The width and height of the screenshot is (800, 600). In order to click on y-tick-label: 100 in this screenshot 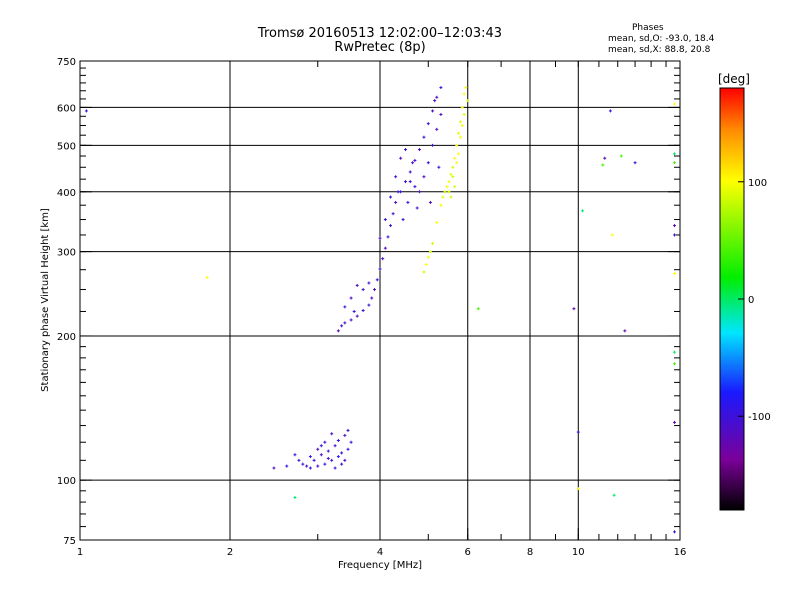, I will do `click(66, 481)`.